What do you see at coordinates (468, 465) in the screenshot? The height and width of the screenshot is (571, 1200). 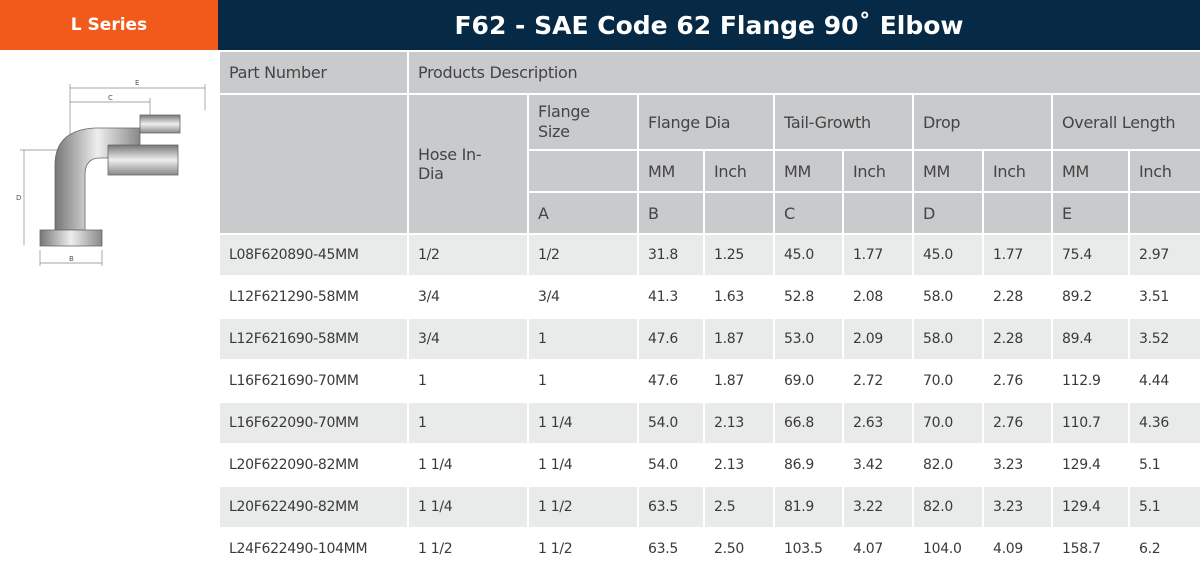 I see `cell-hose-in-dia: 1 1/4` at bounding box center [468, 465].